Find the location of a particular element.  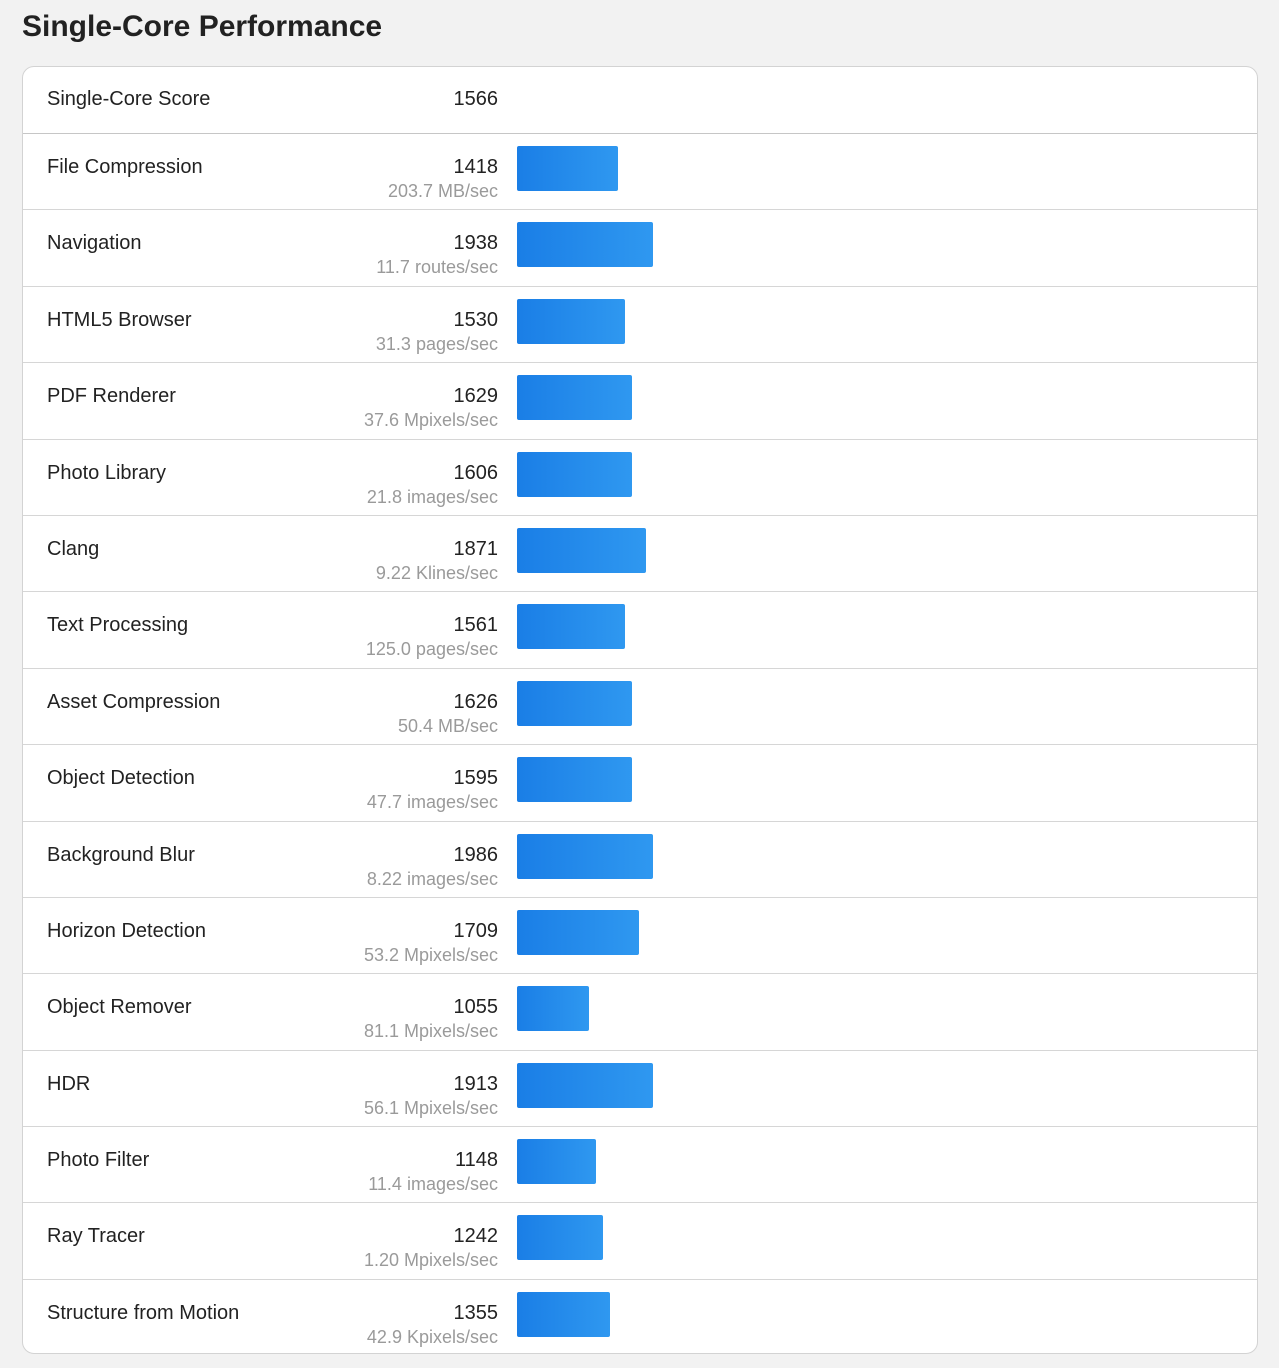

benchmark-row: Photo Library 1606 21.8 images/sec is located at coordinates (640, 478).